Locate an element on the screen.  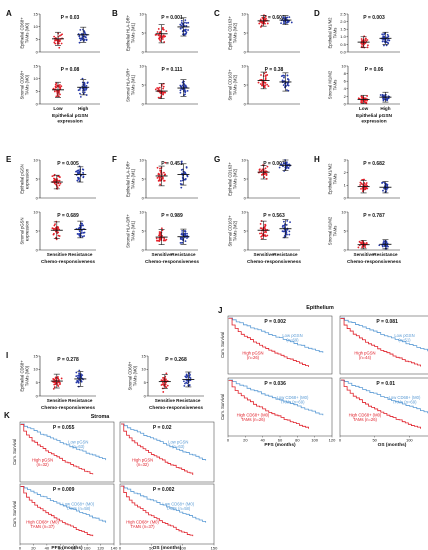
panel-h-bottom-tick-label: 10 is located at coordinates (343, 211).